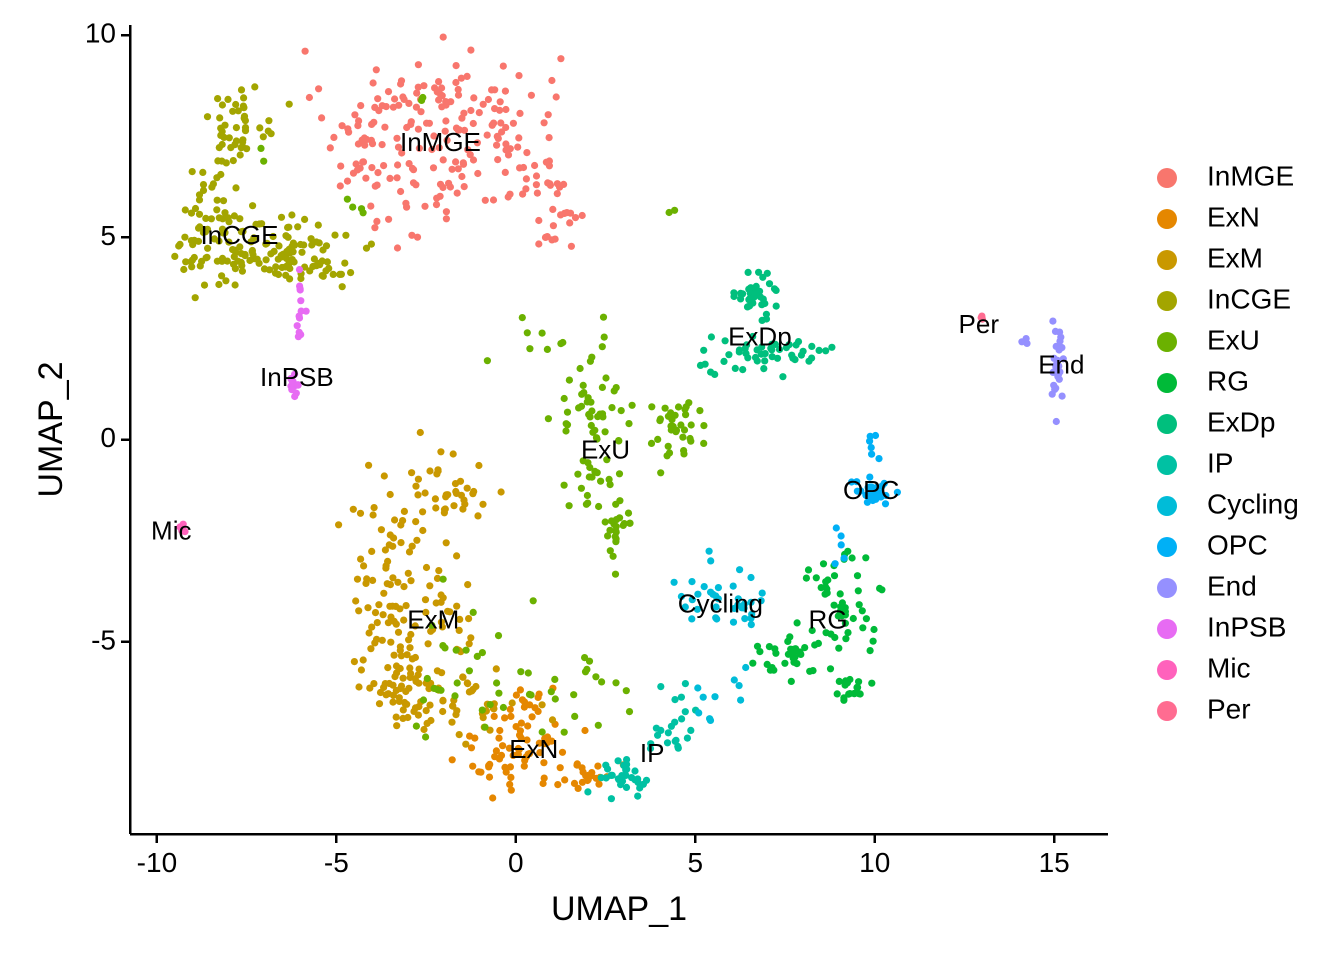 This screenshot has height=960, width=1344. Describe the element at coordinates (718, 636) in the screenshot. I see `cluster-cycling-points` at that location.